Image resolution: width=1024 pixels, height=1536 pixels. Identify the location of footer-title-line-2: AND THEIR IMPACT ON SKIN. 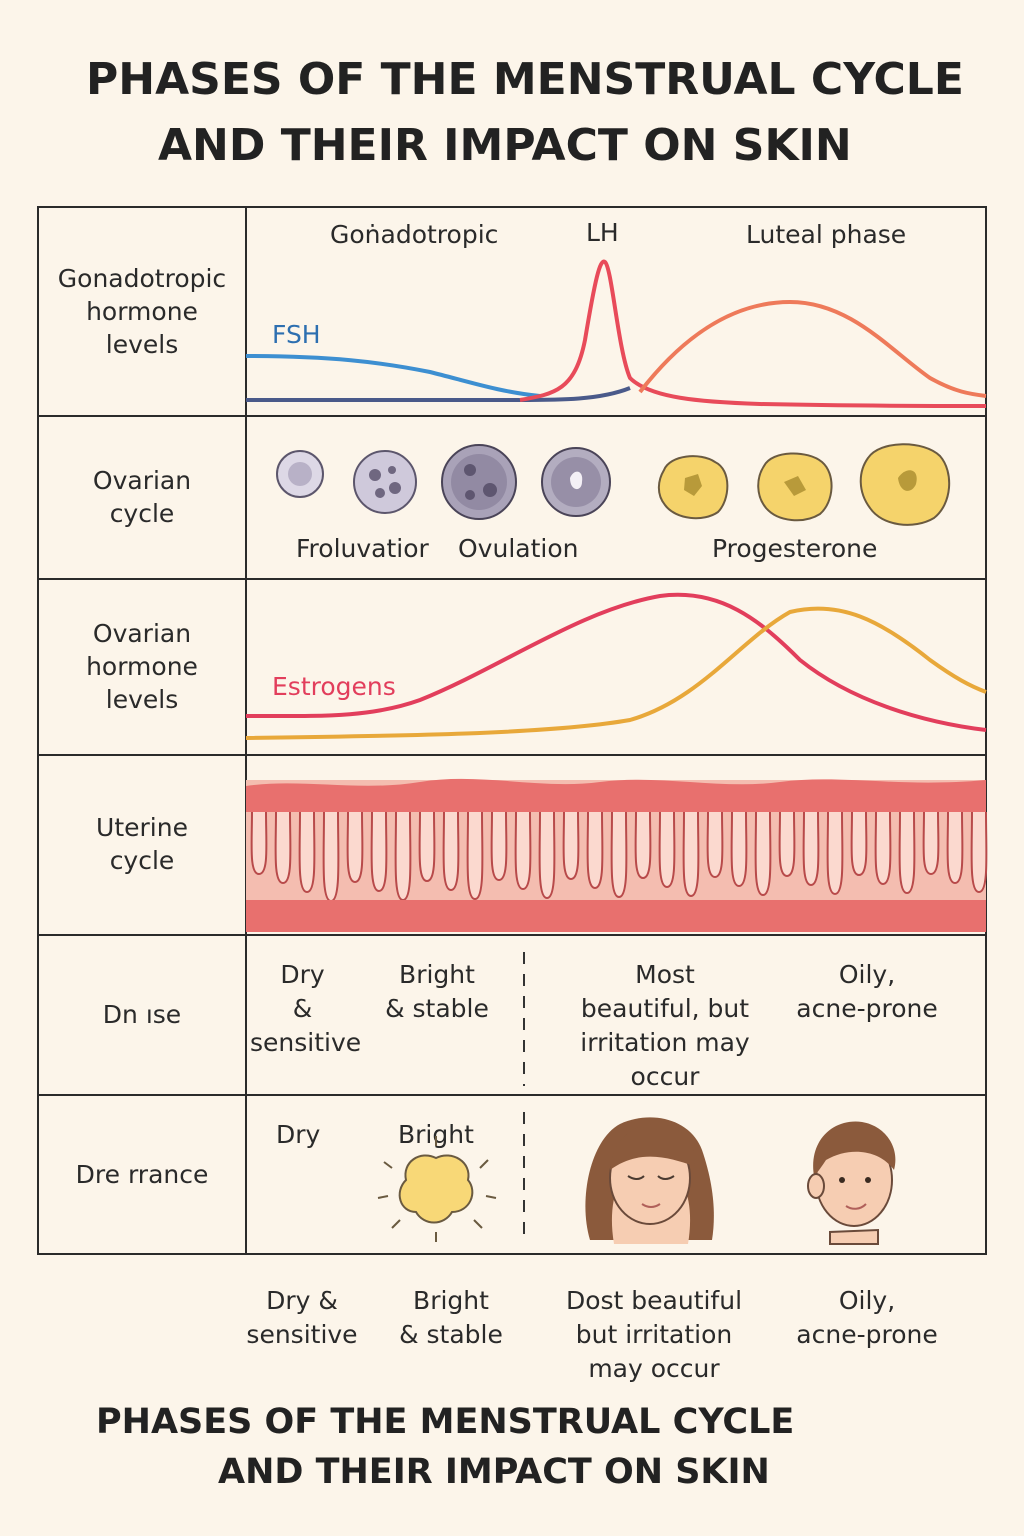
(494, 1472).